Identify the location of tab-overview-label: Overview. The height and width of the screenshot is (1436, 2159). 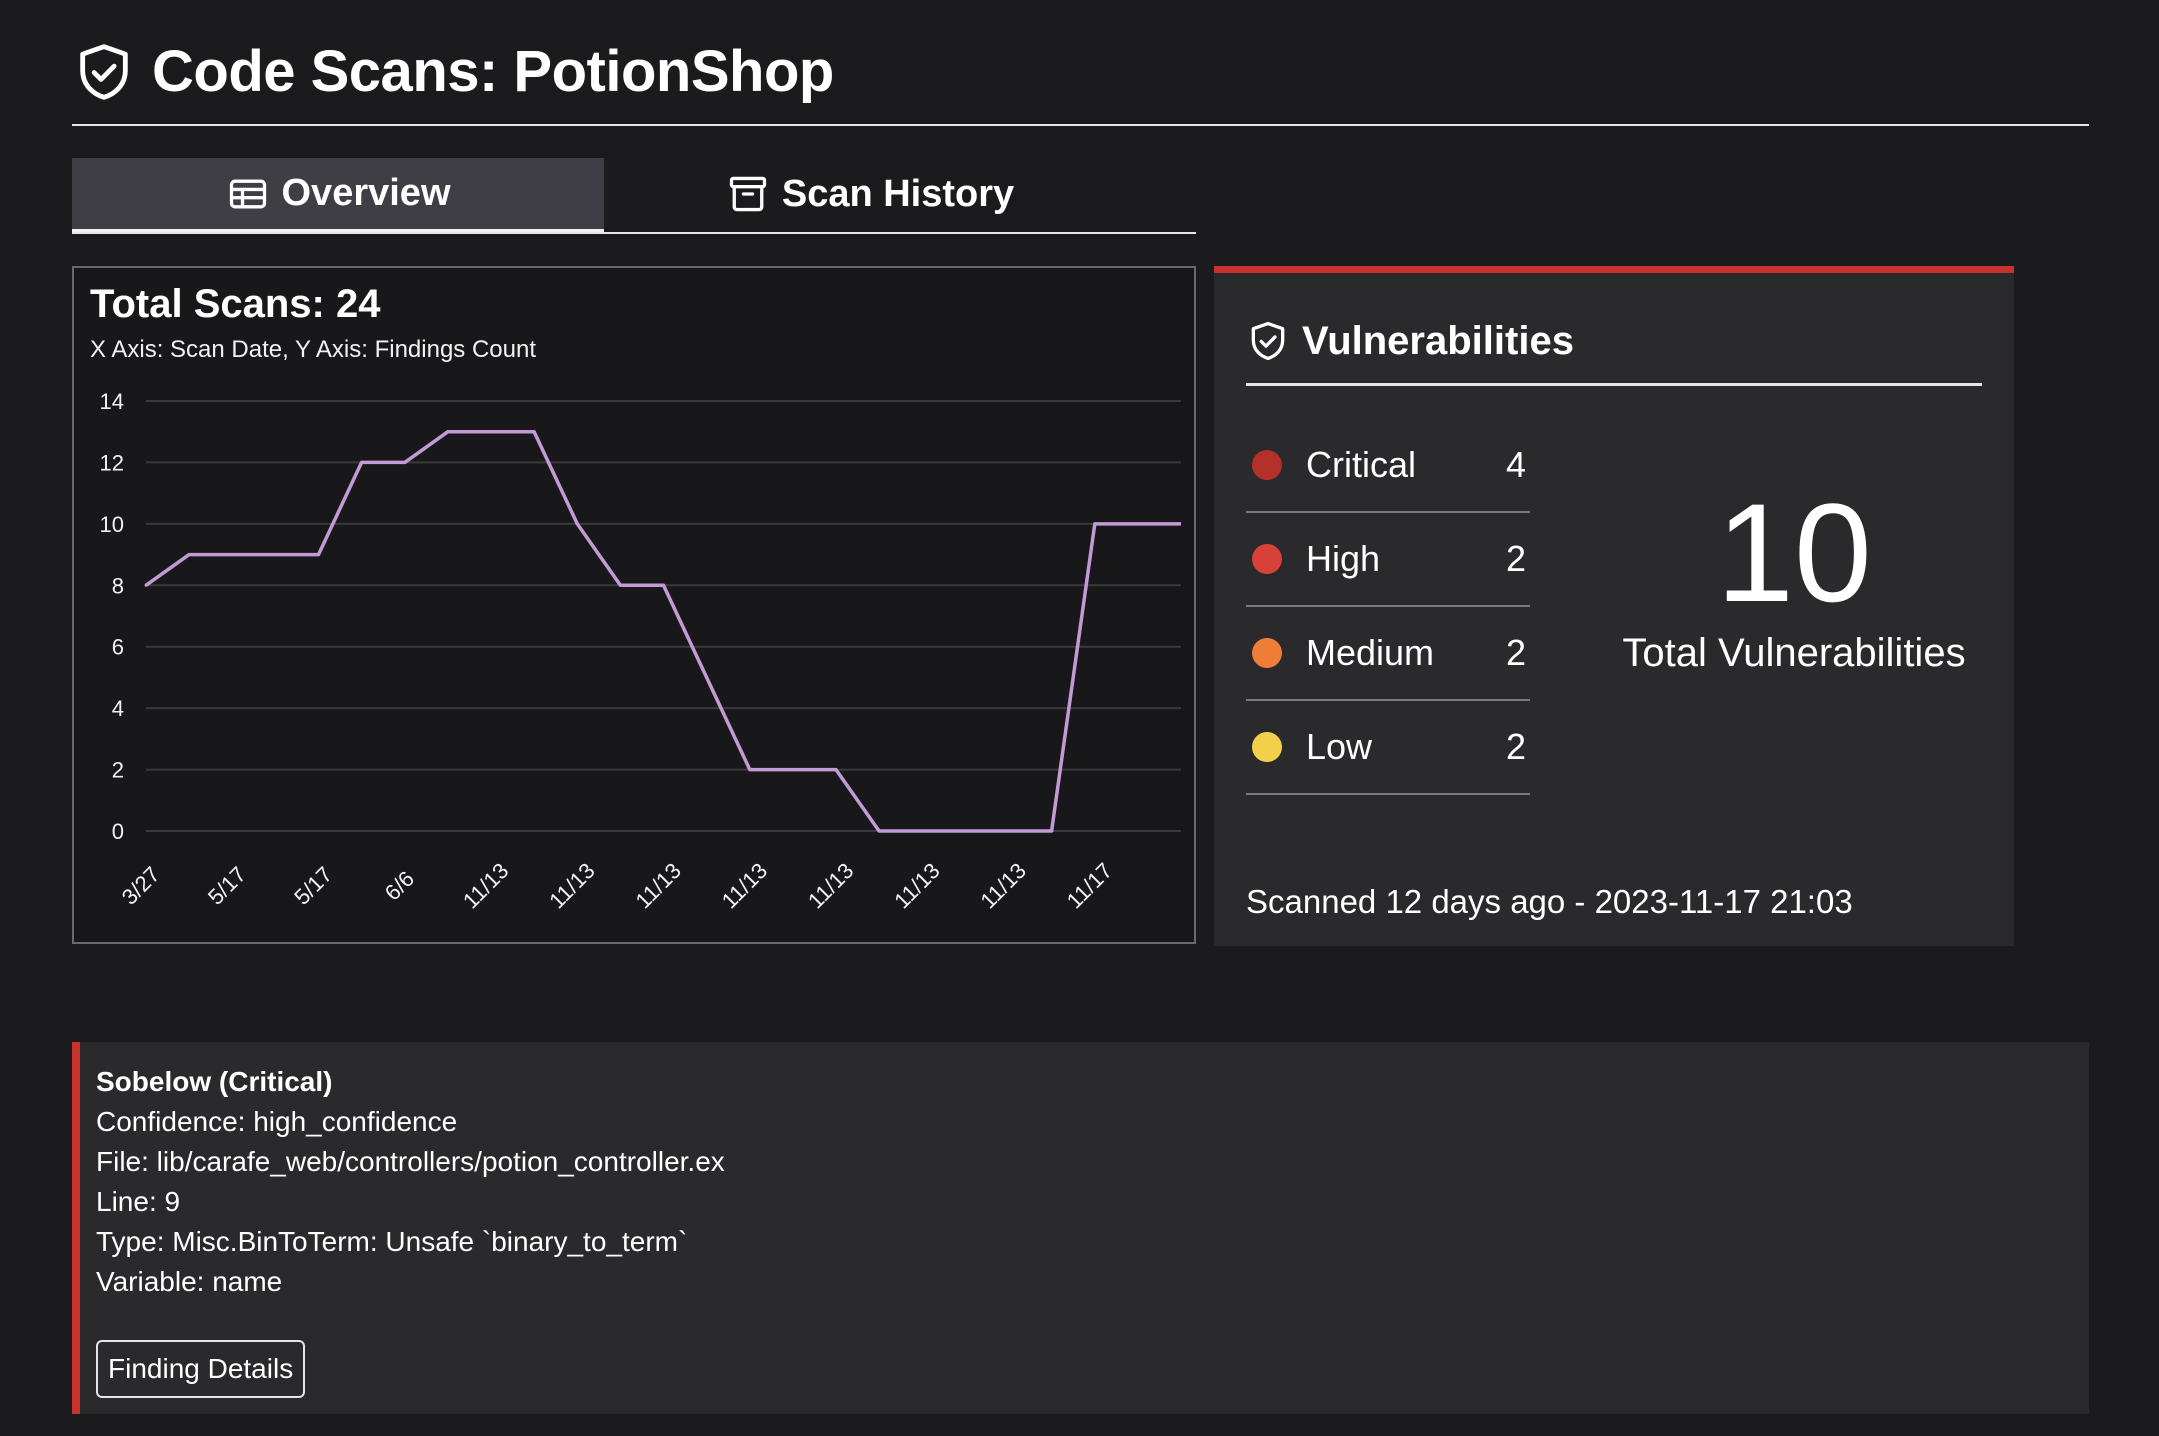
(366, 193).